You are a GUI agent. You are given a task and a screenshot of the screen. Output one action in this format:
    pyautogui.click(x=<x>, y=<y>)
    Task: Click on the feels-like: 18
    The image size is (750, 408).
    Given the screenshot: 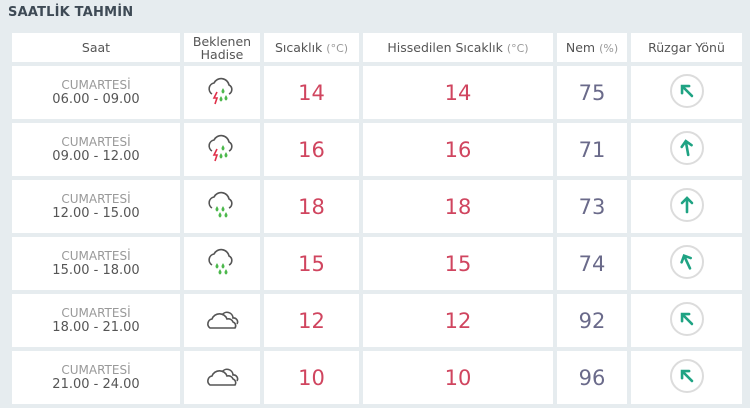 What is the action you would take?
    pyautogui.click(x=458, y=206)
    